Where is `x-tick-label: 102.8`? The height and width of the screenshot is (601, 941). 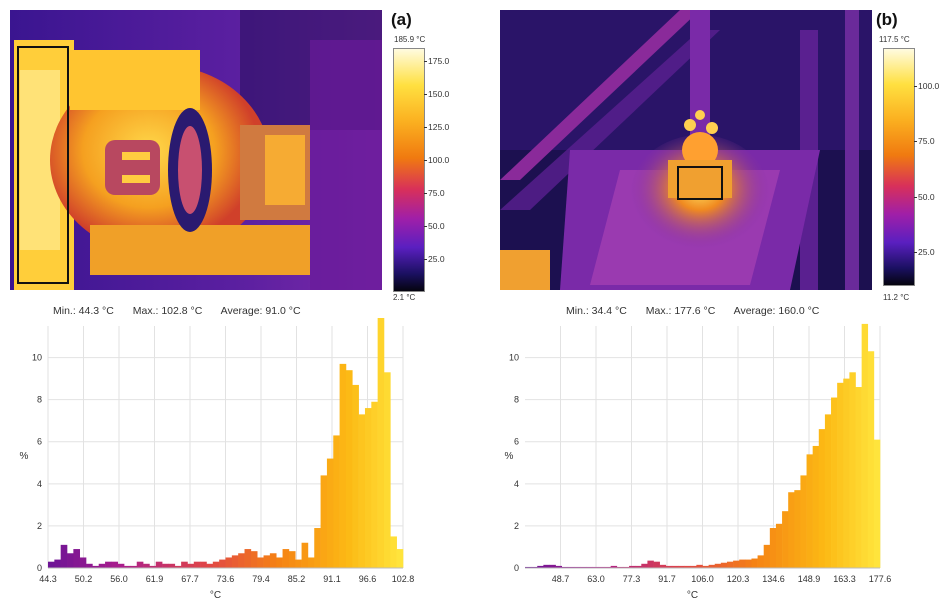
x-tick-label: 102.8 is located at coordinates (403, 579).